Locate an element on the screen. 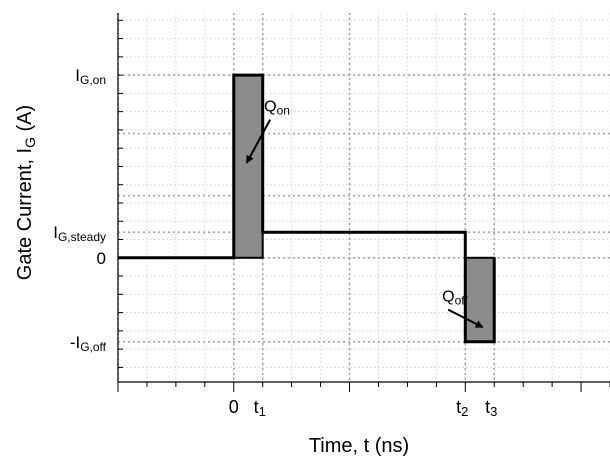 The height and width of the screenshot is (457, 610). q-on-label: Qon is located at coordinates (277, 108).